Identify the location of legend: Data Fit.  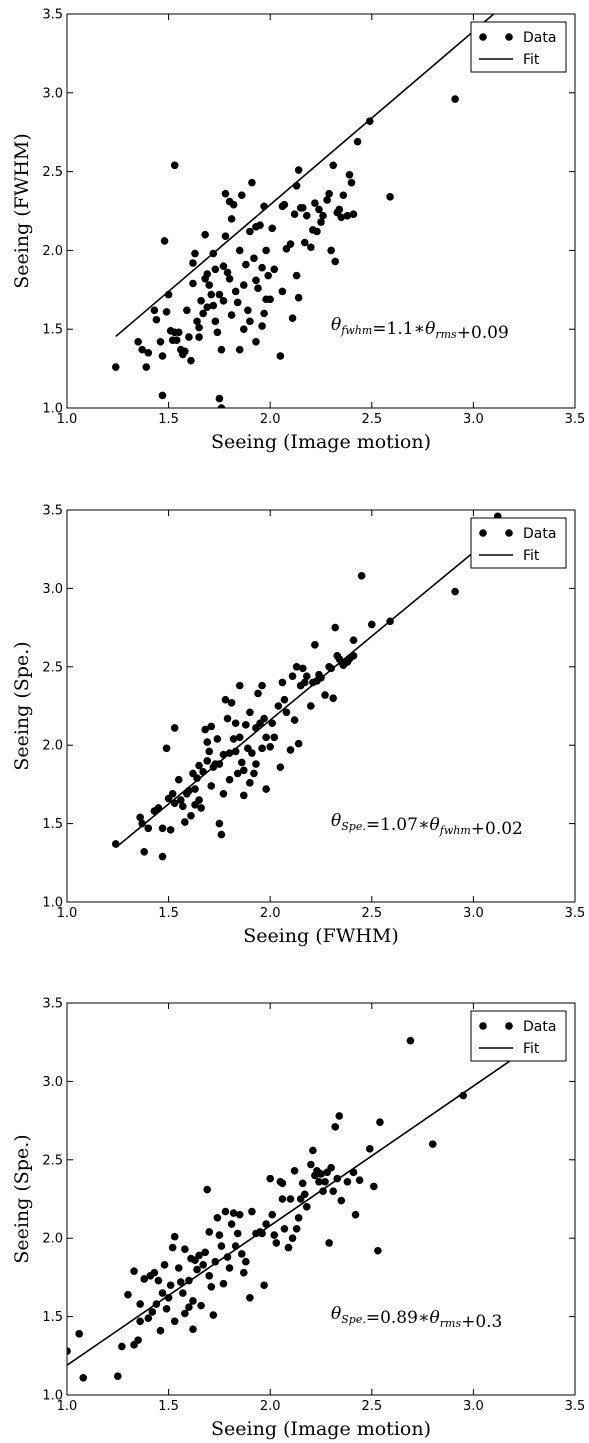
(518, 47).